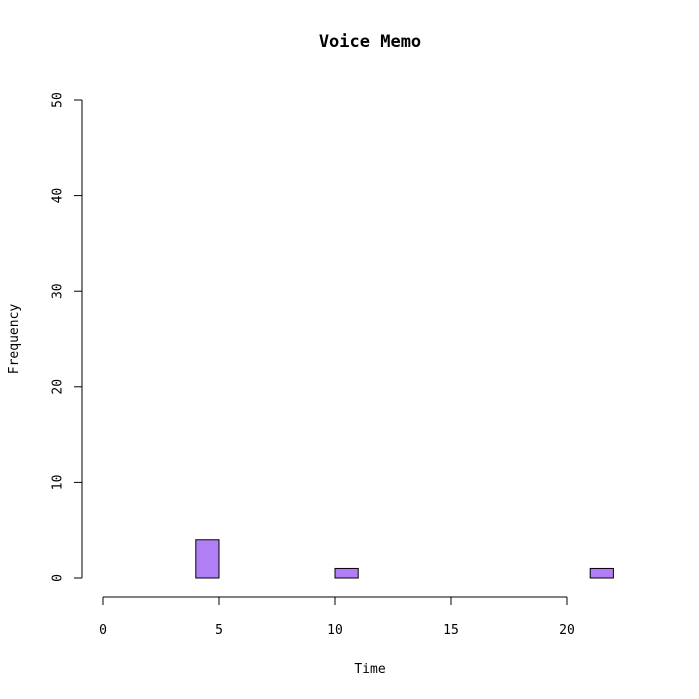 The width and height of the screenshot is (699, 699). What do you see at coordinates (14, 339) in the screenshot?
I see `y-axis-label: Frequency` at bounding box center [14, 339].